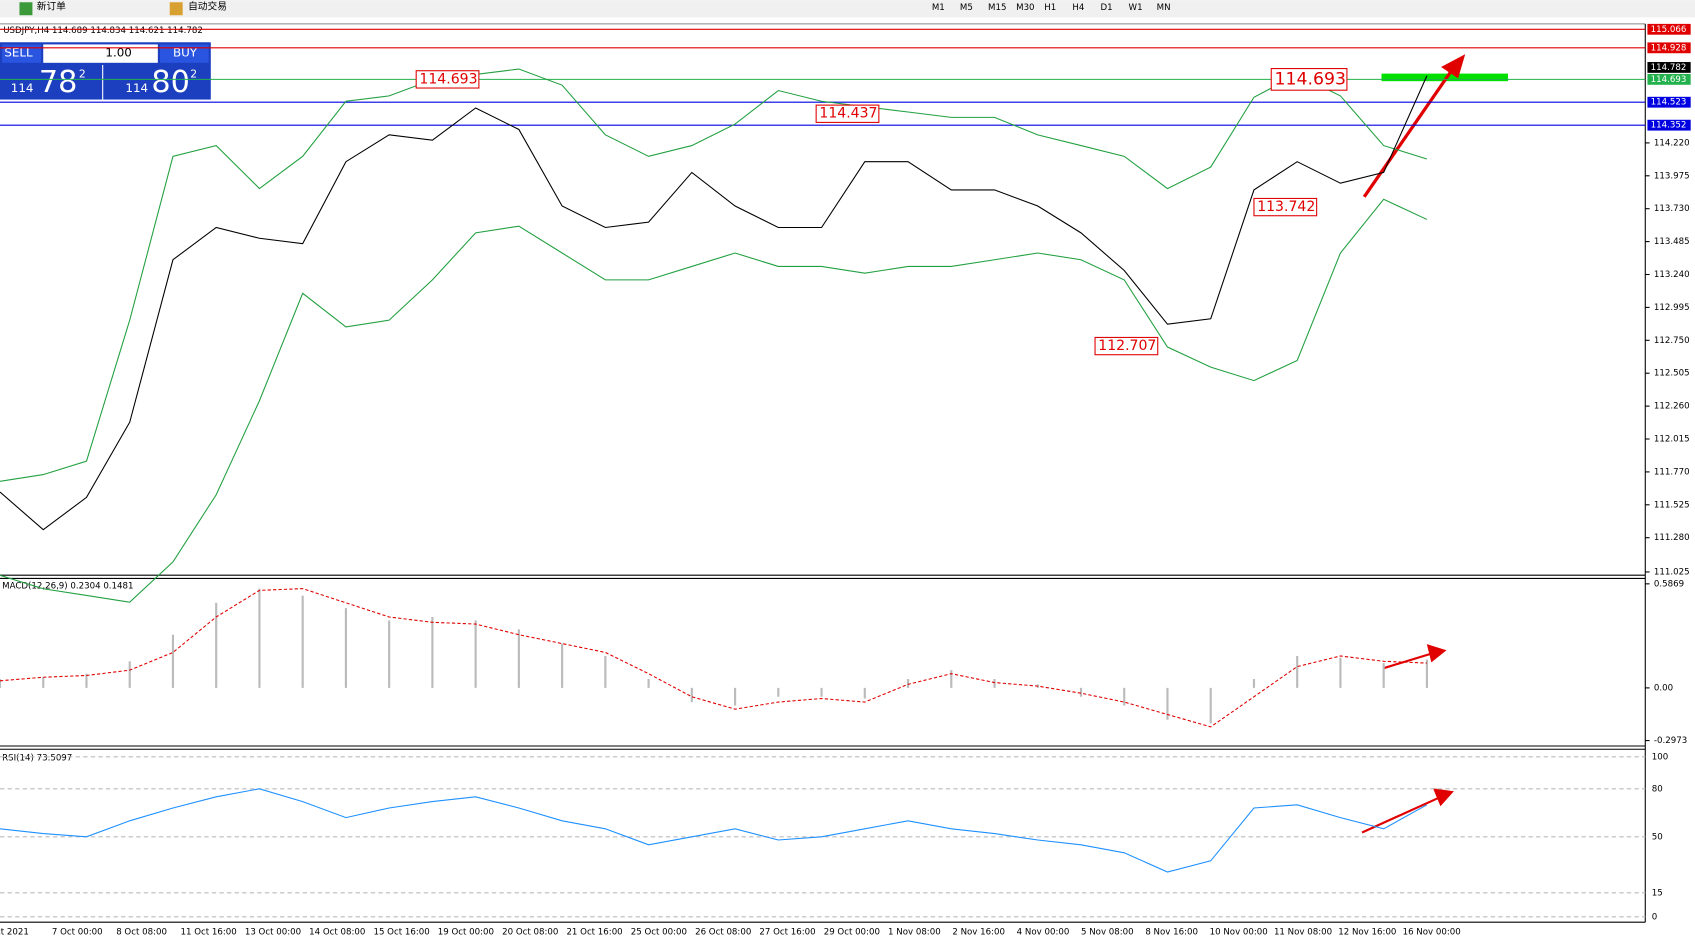 This screenshot has height=945, width=1695. I want to click on new-order-icon, so click(26, 9).